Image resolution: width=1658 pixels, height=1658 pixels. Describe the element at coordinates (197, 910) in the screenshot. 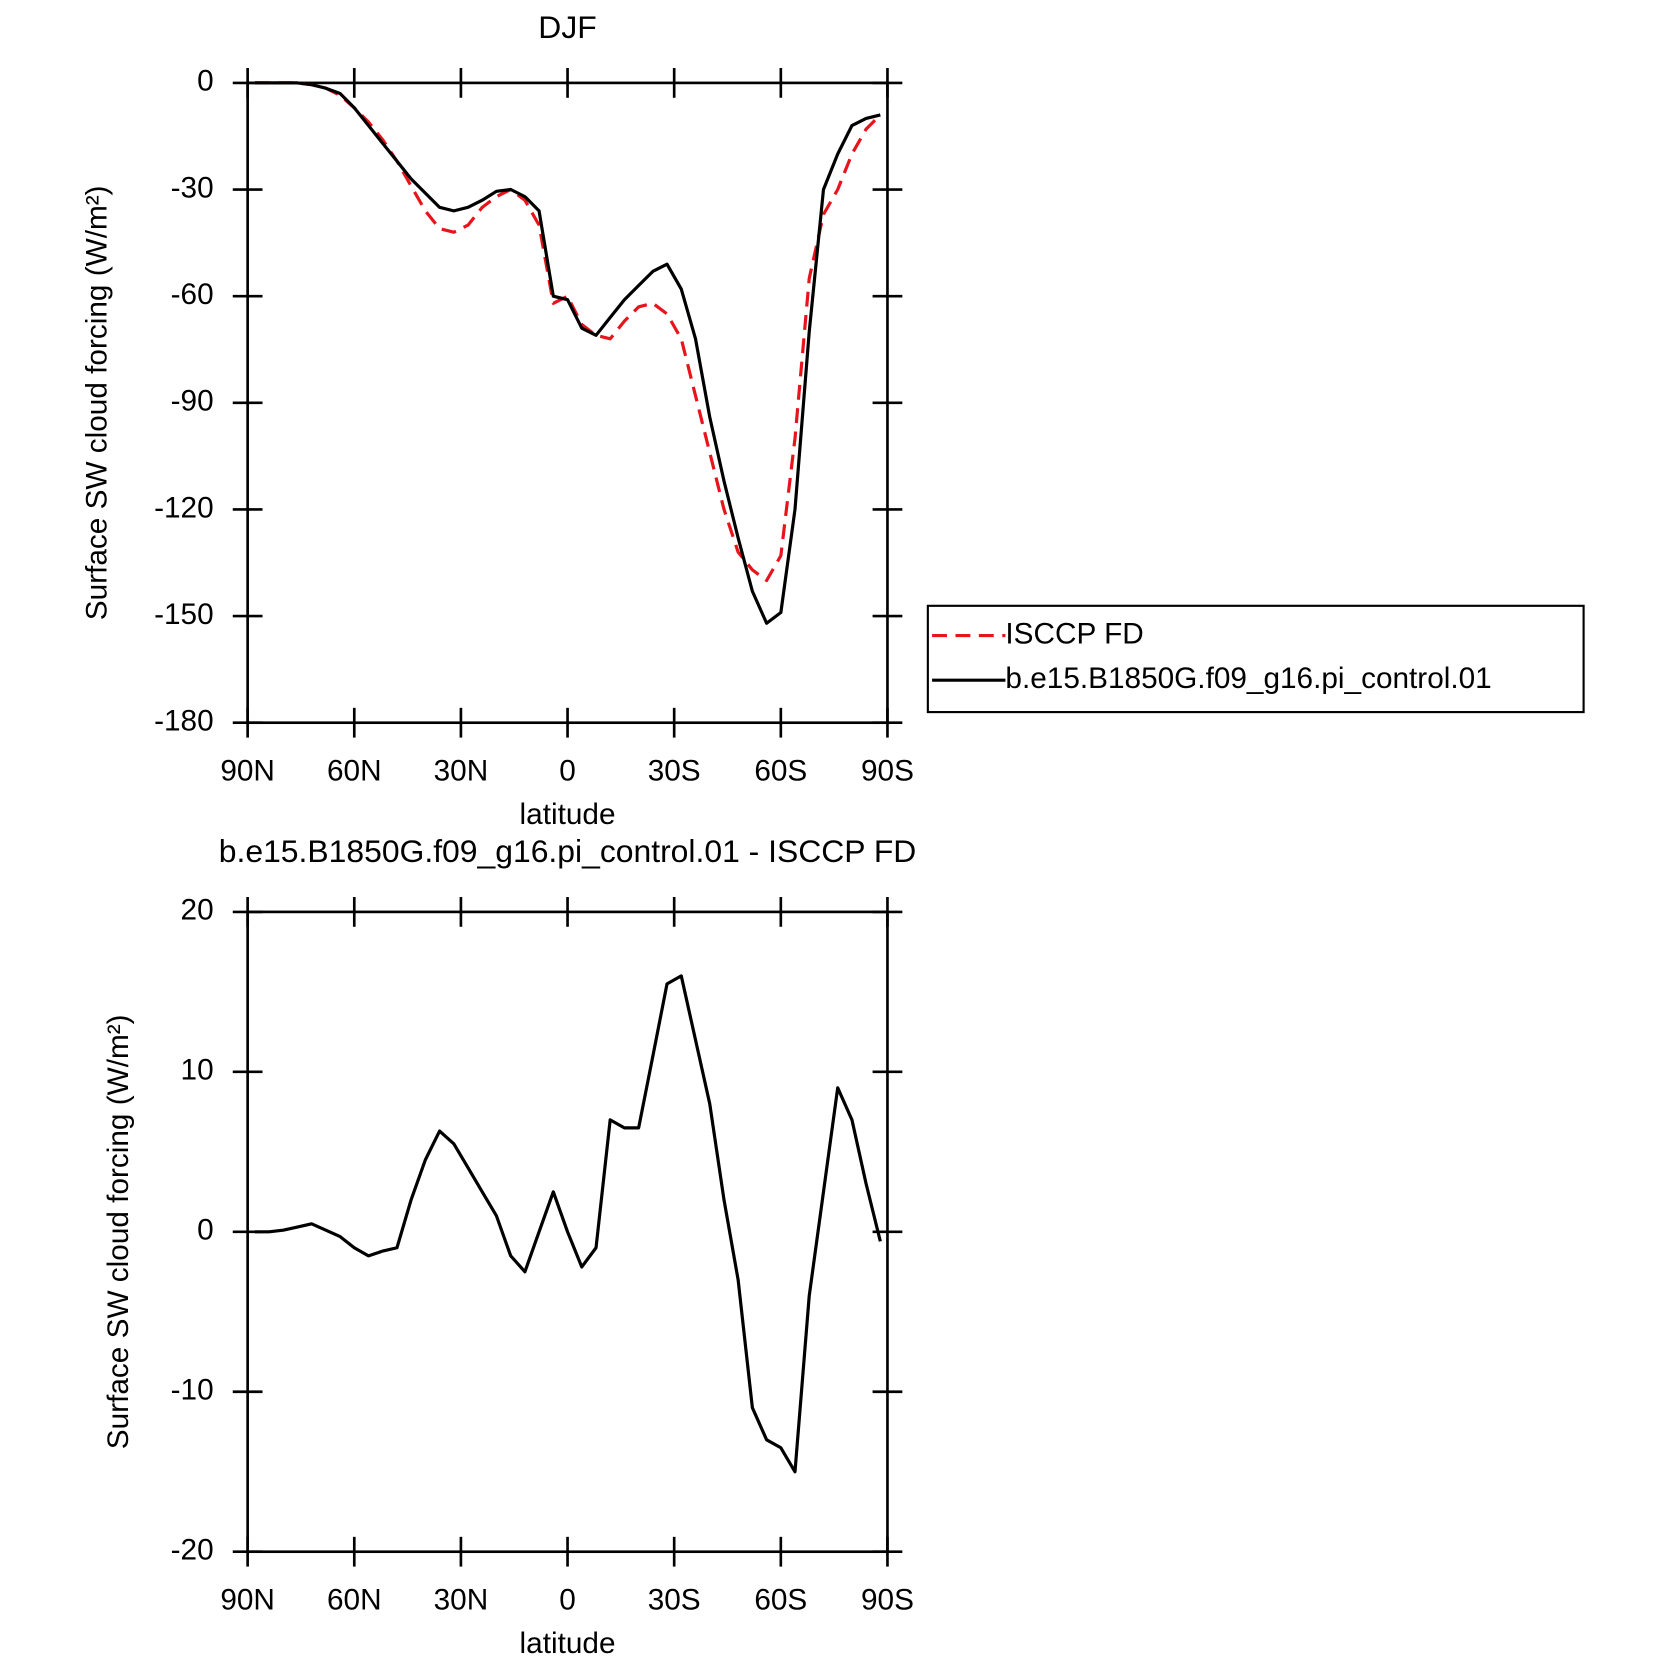

I see `y-tick-label: 20` at that location.